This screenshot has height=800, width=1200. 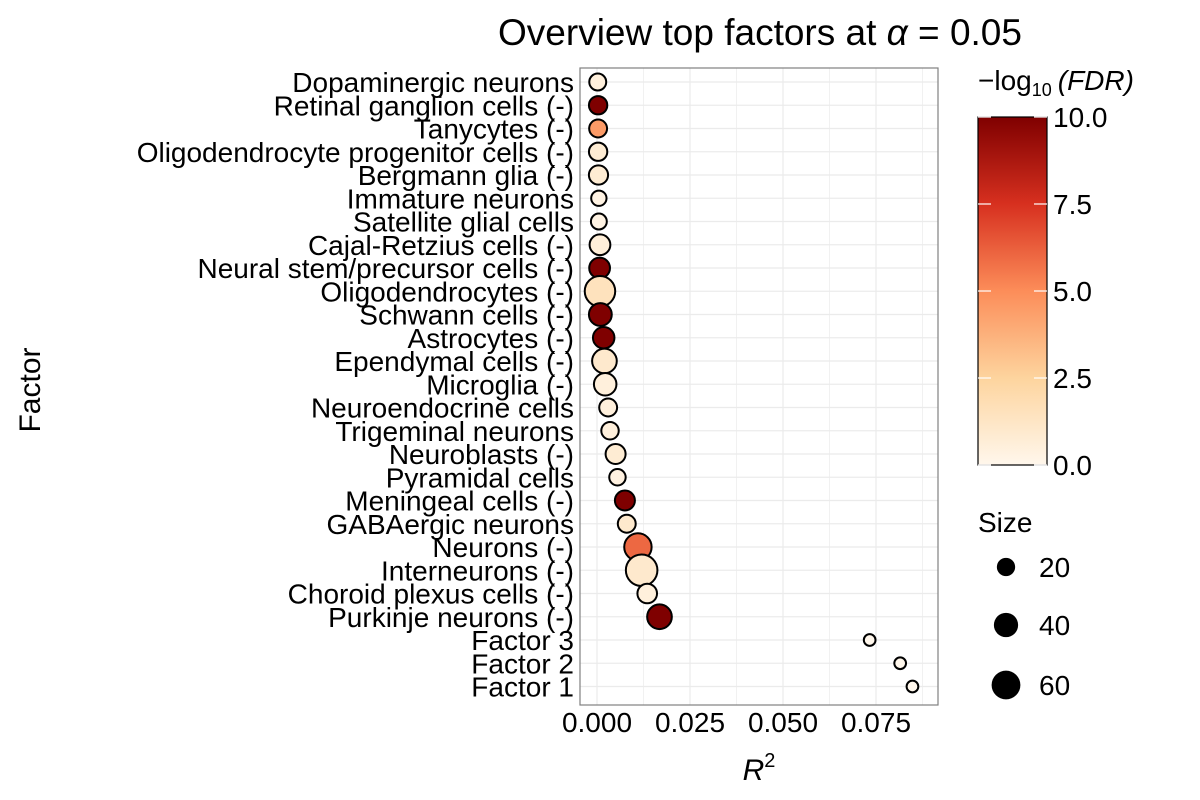 I want to click on y-tick-label: Pyramidal cells, so click(x=480, y=477).